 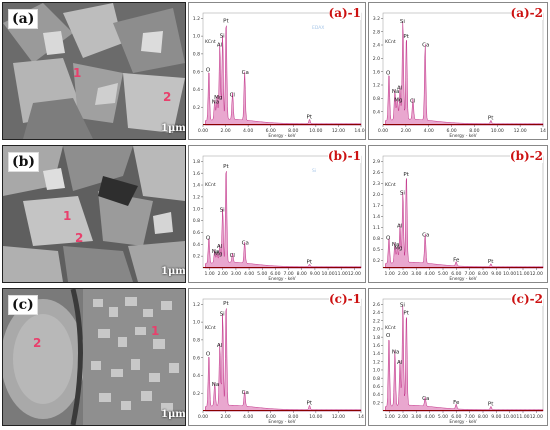 What do you see at coordinates (443, 274) in the screenshot?
I see `x-tick-label: 5.00` at bounding box center [443, 274].